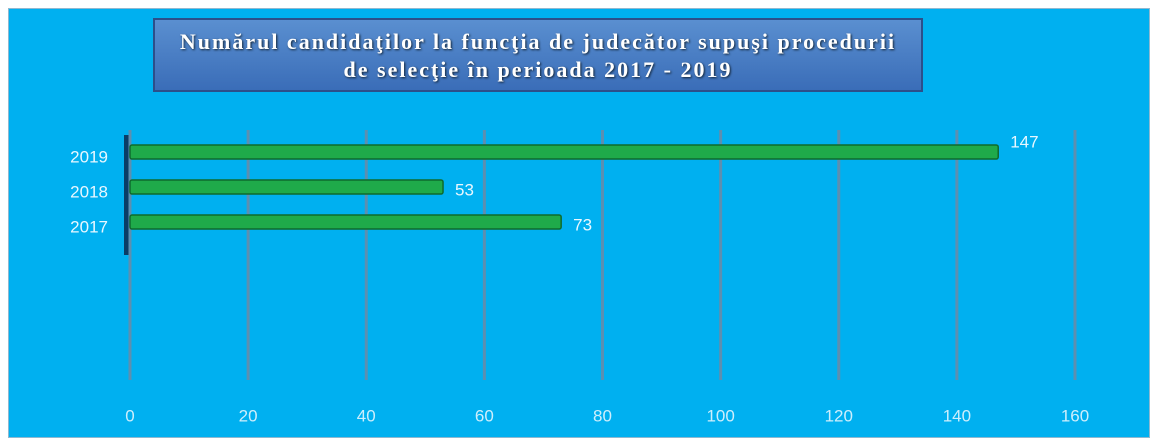  What do you see at coordinates (957, 415) in the screenshot?
I see `x-tick-label: 140` at bounding box center [957, 415].